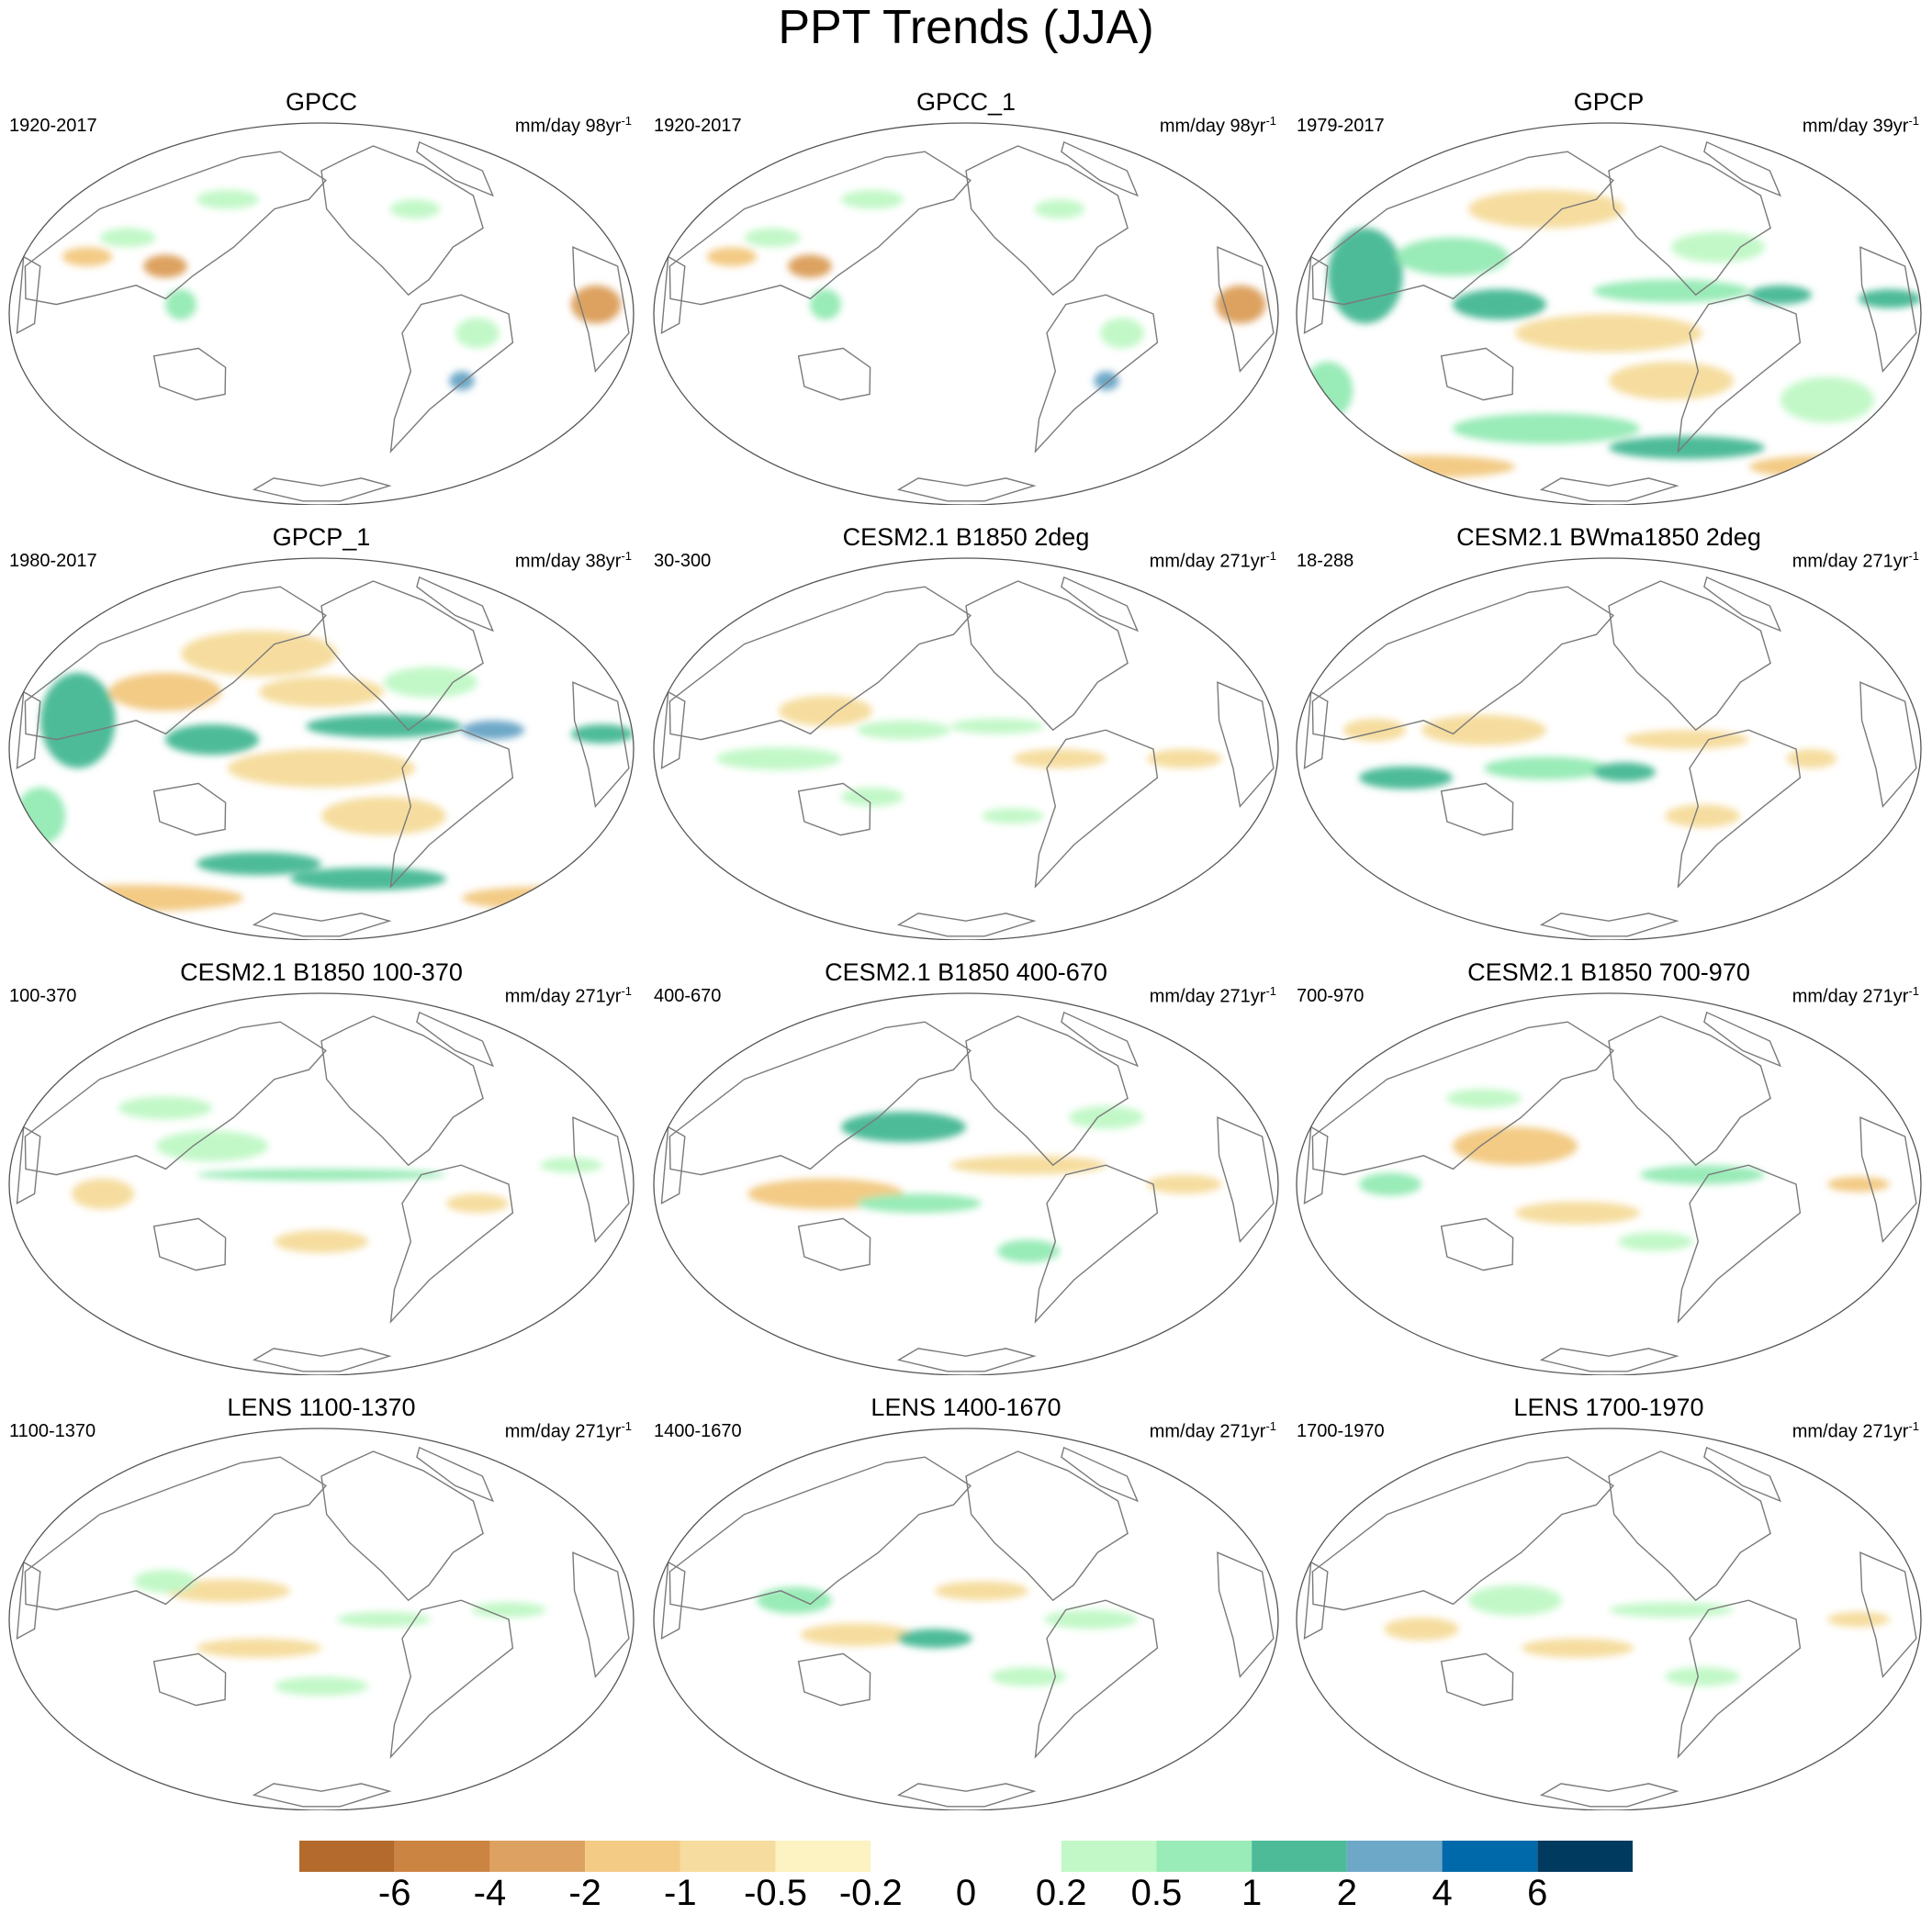 The width and height of the screenshot is (1932, 1915). I want to click on panel-title: GPCP_1, so click(321, 537).